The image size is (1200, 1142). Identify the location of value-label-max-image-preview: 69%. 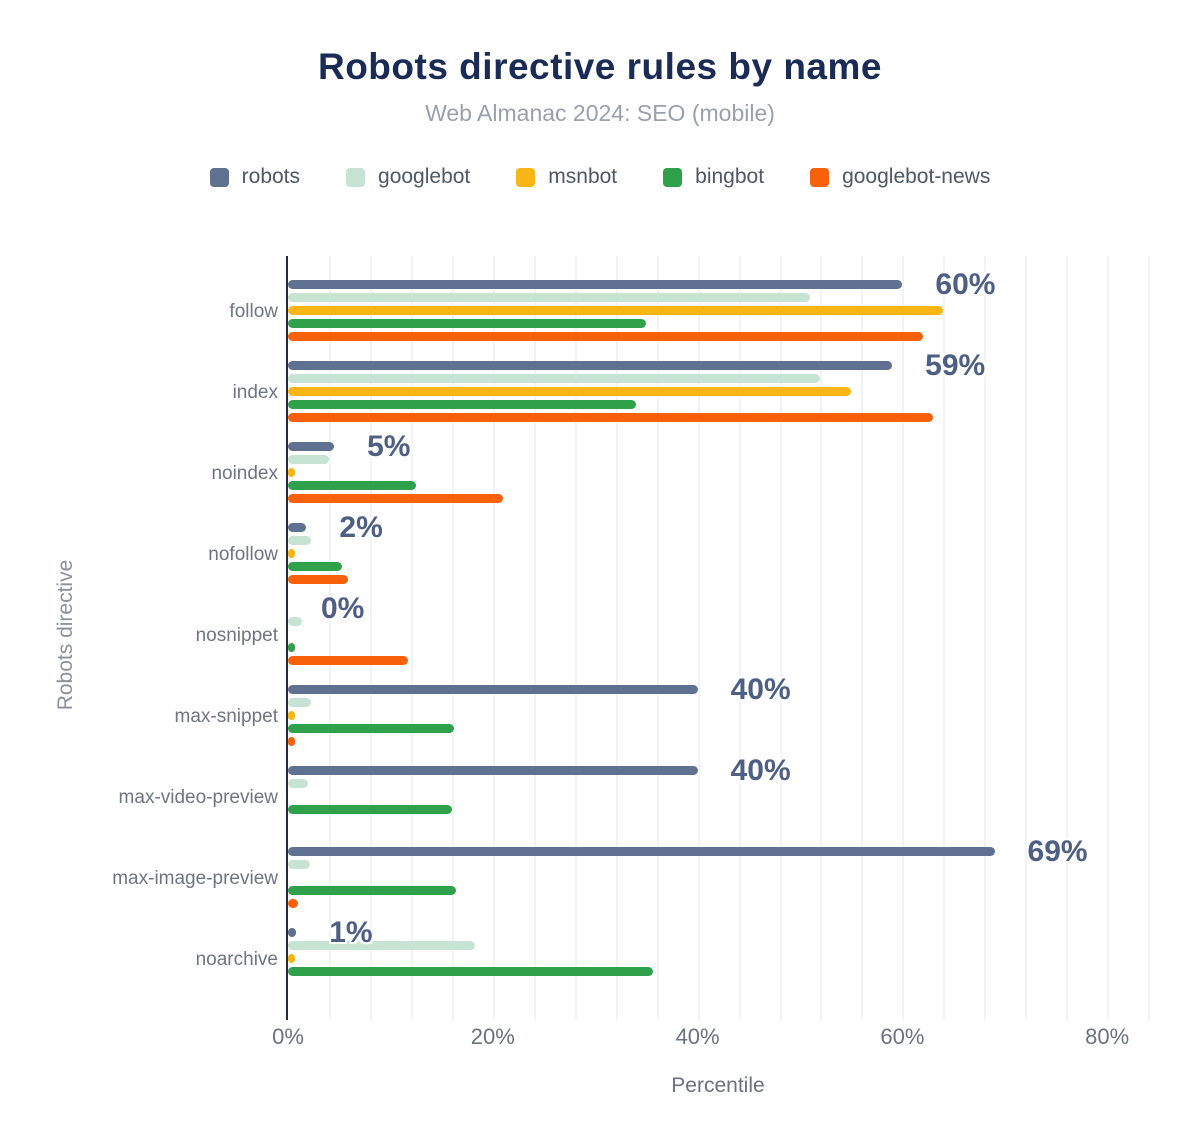
(1057, 851).